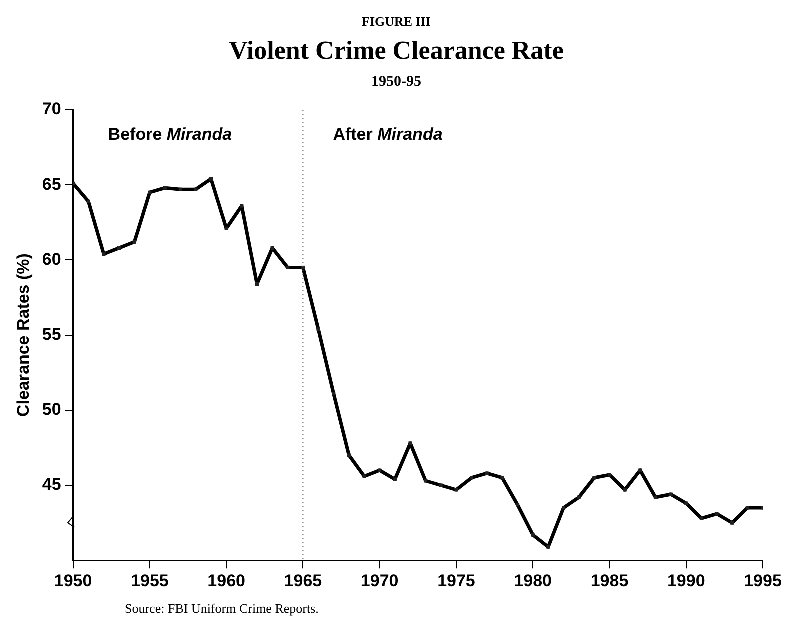 The image size is (793, 642). What do you see at coordinates (73, 580) in the screenshot?
I see `x-tick-label: 1950` at bounding box center [73, 580].